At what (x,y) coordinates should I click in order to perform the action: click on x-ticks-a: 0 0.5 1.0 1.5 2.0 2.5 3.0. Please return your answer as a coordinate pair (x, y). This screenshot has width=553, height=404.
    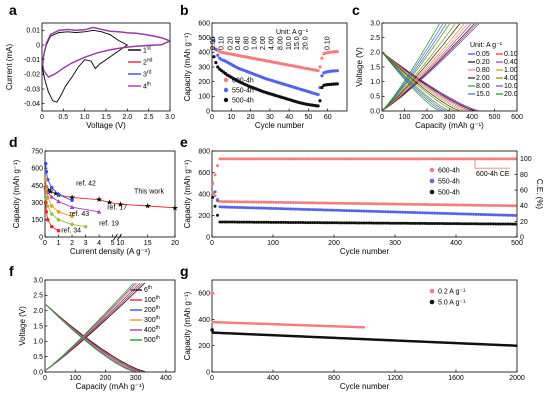
    Looking at the image, I should click on (107, 114).